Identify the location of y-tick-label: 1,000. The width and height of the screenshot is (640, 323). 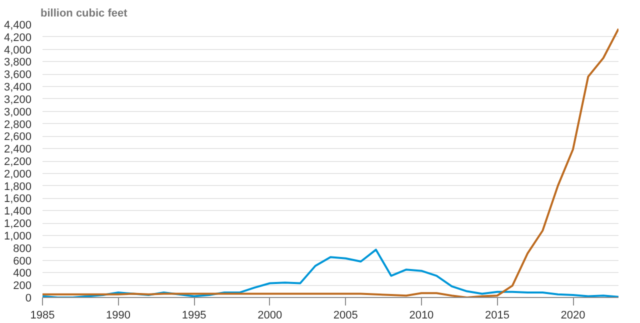
(18, 236).